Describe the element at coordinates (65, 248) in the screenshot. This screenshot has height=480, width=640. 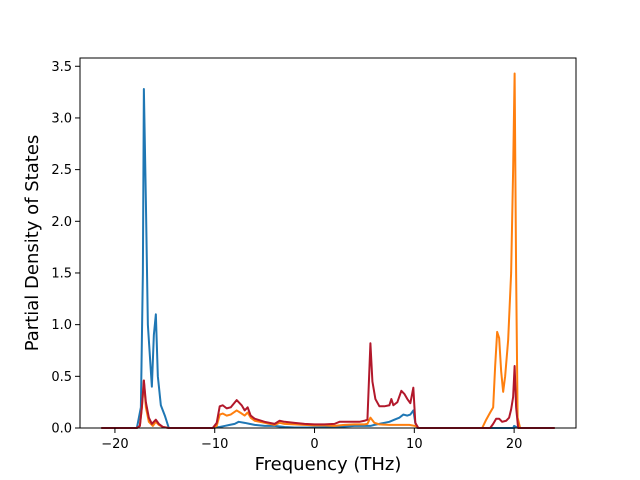
I see `y-axis: 0.0 0.5 1.0 1.5 2.0 2.5 3.0 3.5` at that location.